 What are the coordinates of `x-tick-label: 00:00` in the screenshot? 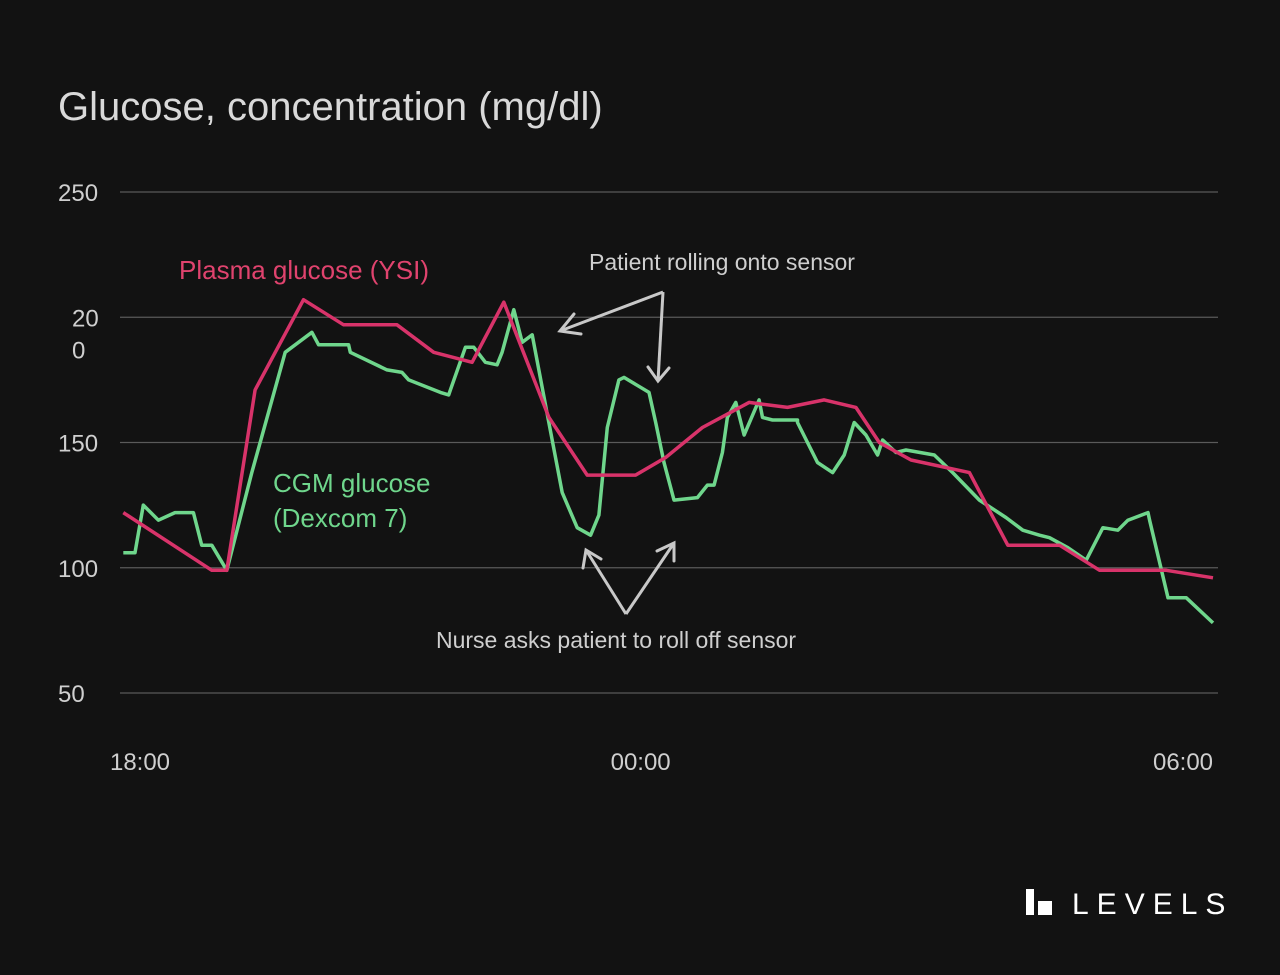 It's located at (641, 762).